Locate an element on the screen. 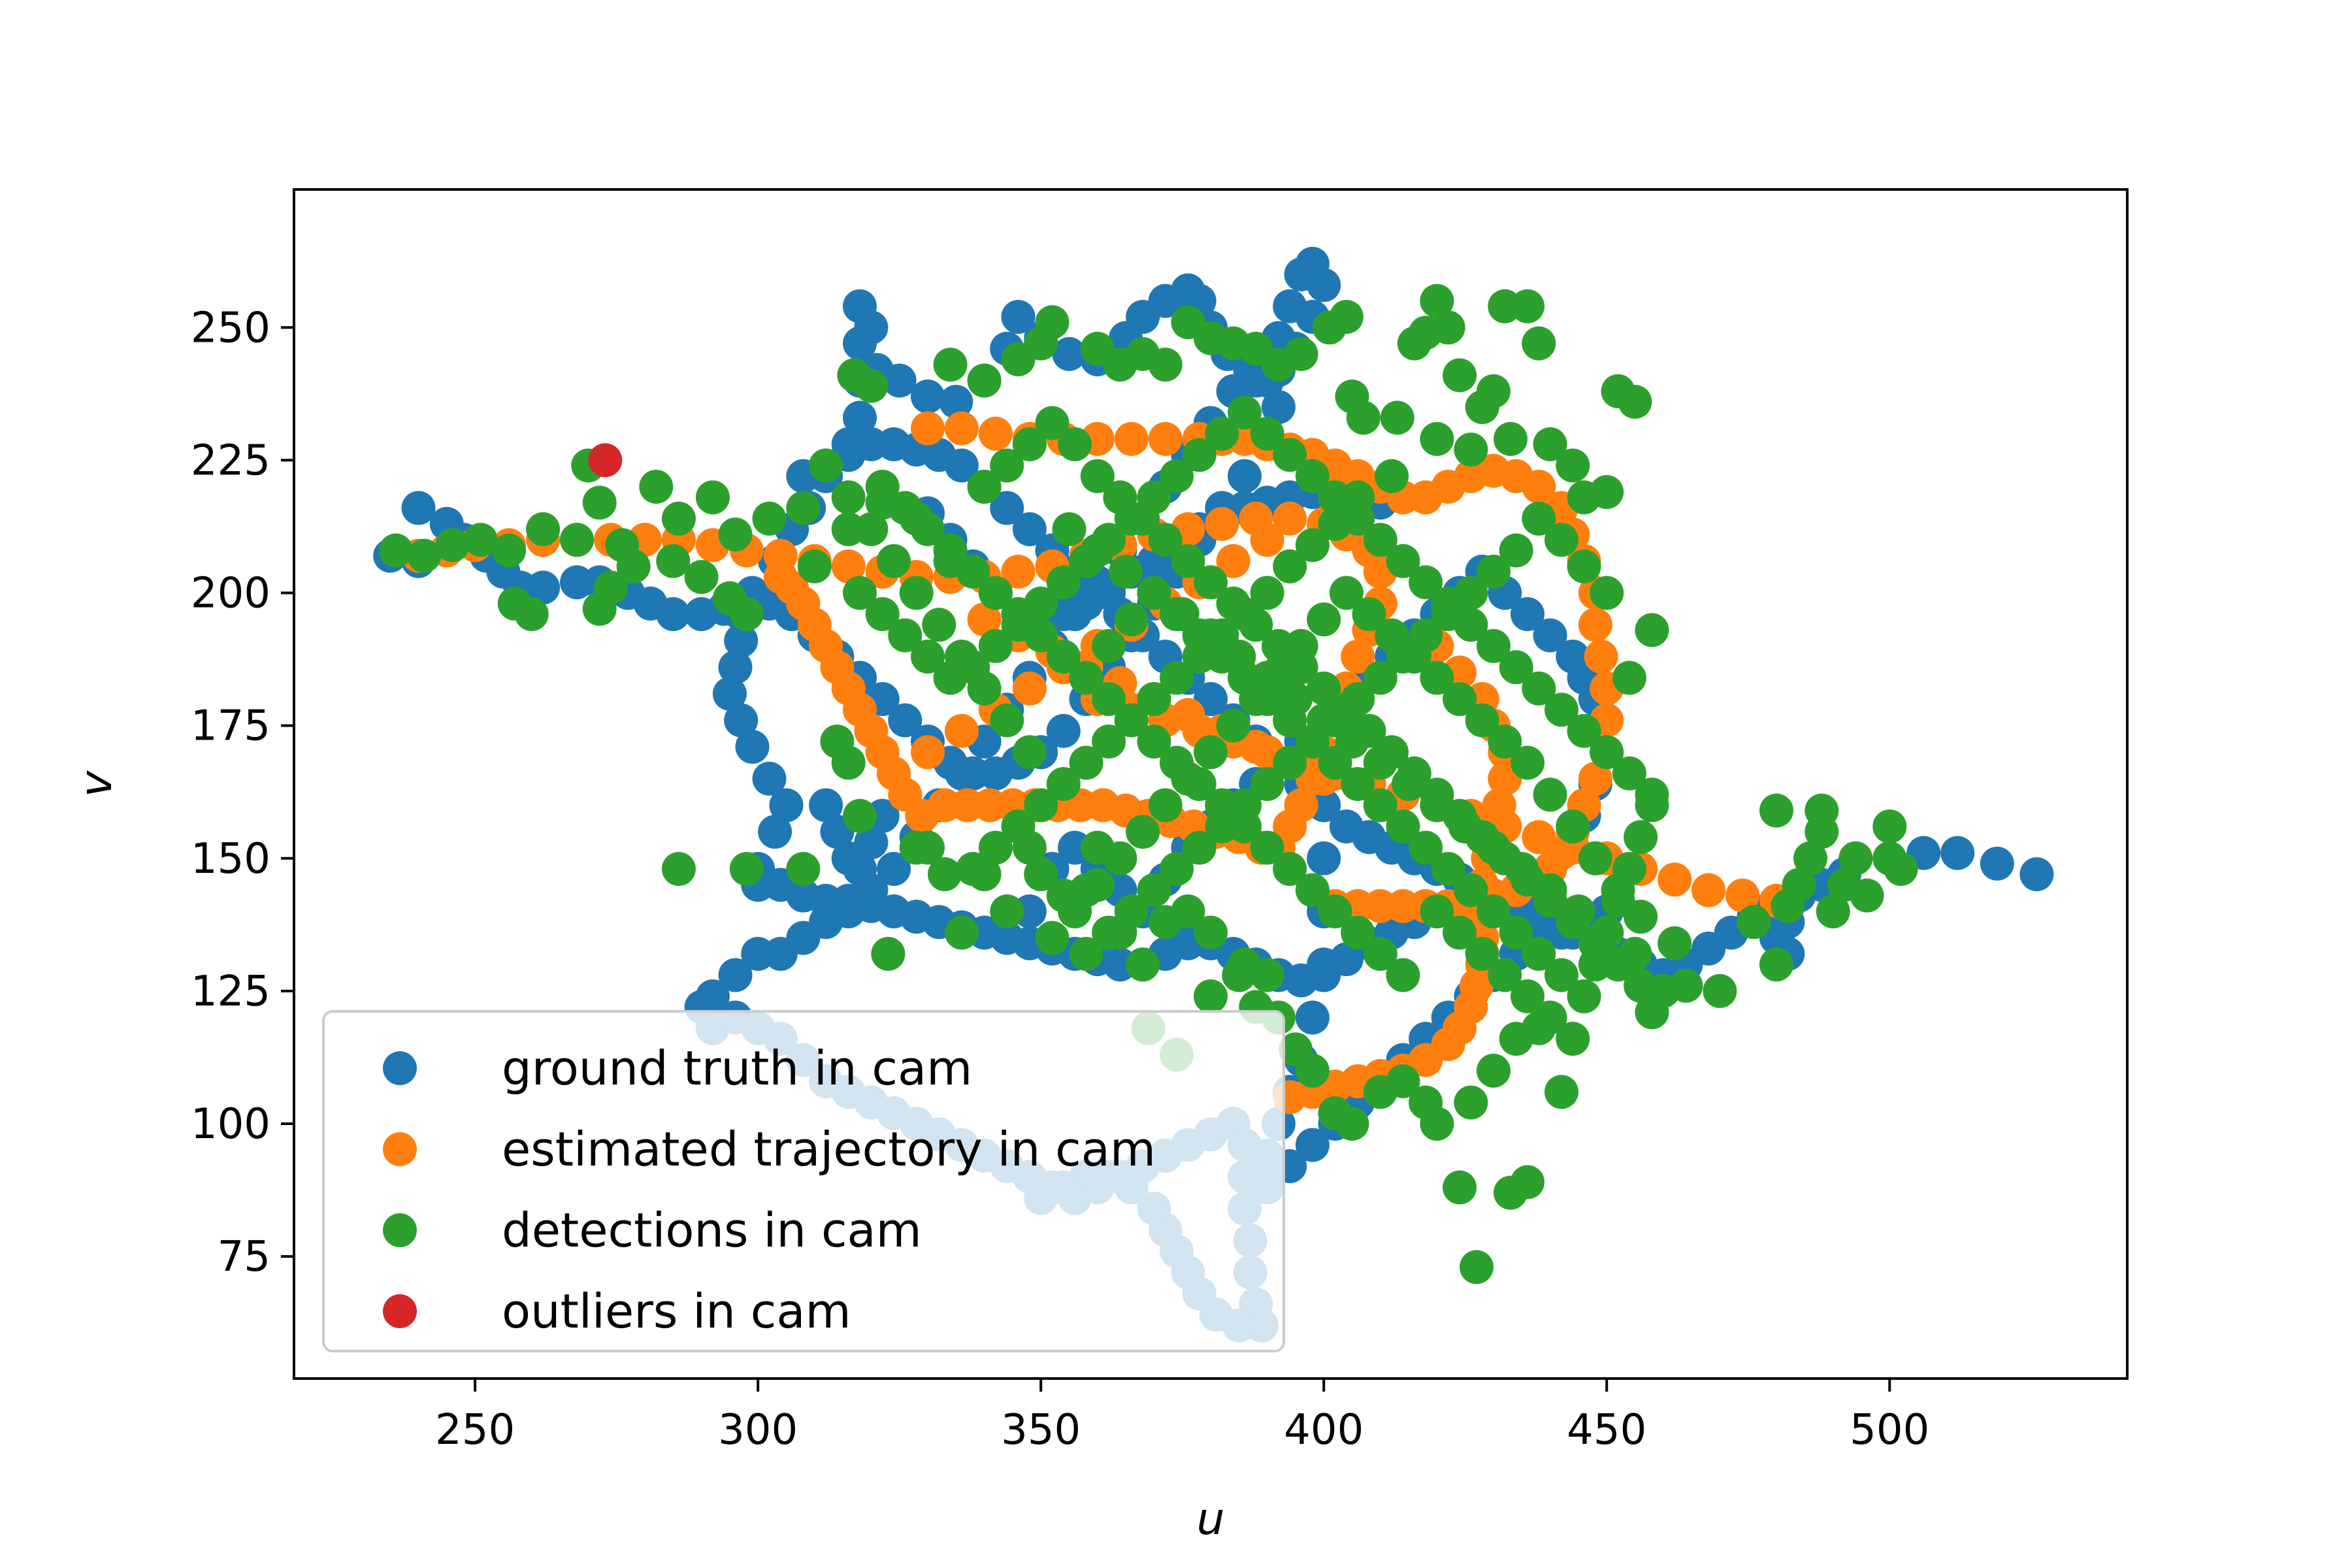 The height and width of the screenshot is (1568, 2352). y-axis: 75 100 125 150 175 200 225 250 is located at coordinates (242, 792).